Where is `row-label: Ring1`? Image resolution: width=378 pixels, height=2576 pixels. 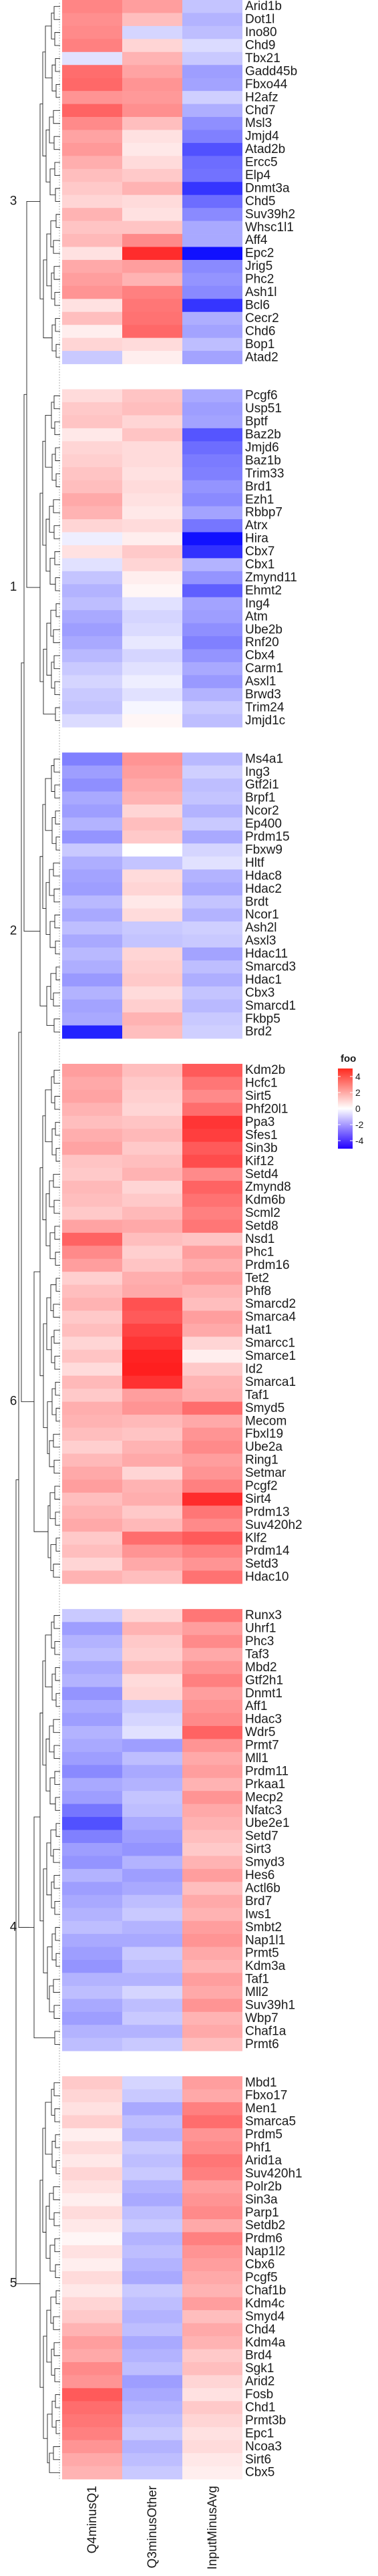
row-label: Ring1 is located at coordinates (261, 1460).